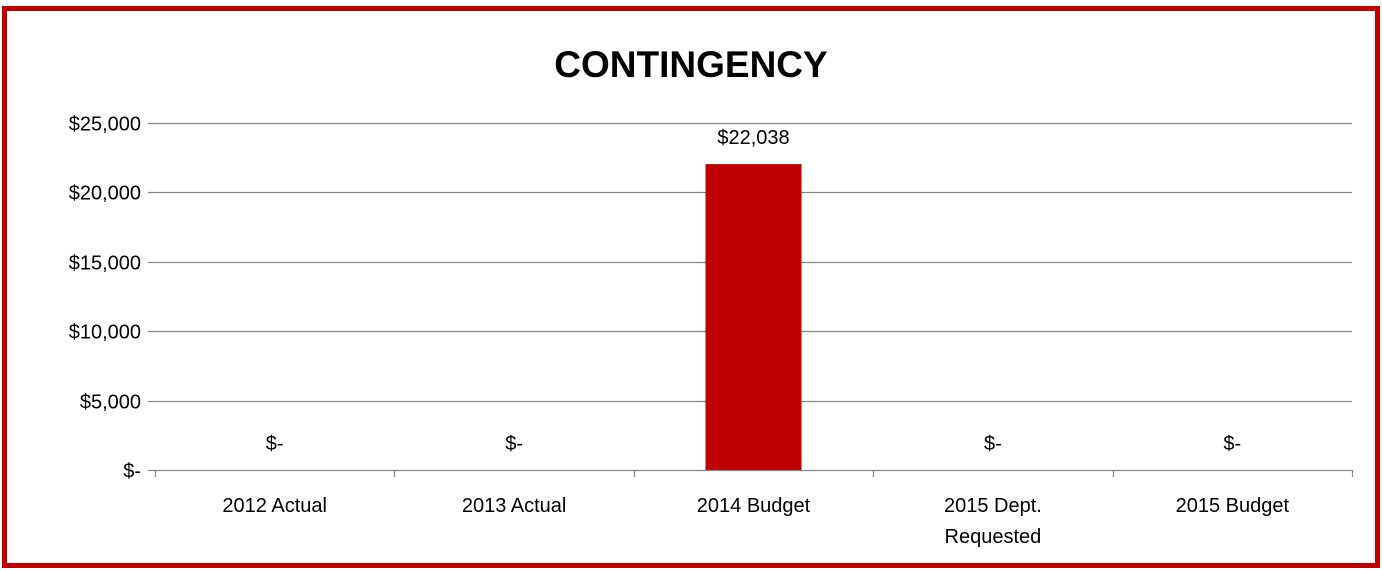 This screenshot has height=570, width=1382. What do you see at coordinates (751, 473) in the screenshot?
I see `x-axis` at bounding box center [751, 473].